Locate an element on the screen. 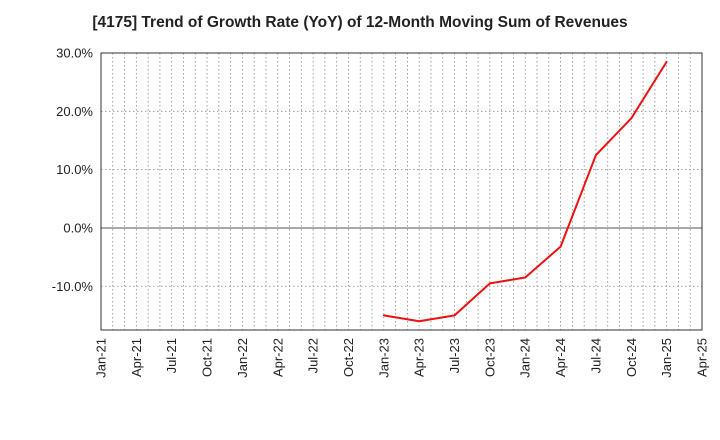  y-tick-label: -10.0% is located at coordinates (73, 286).